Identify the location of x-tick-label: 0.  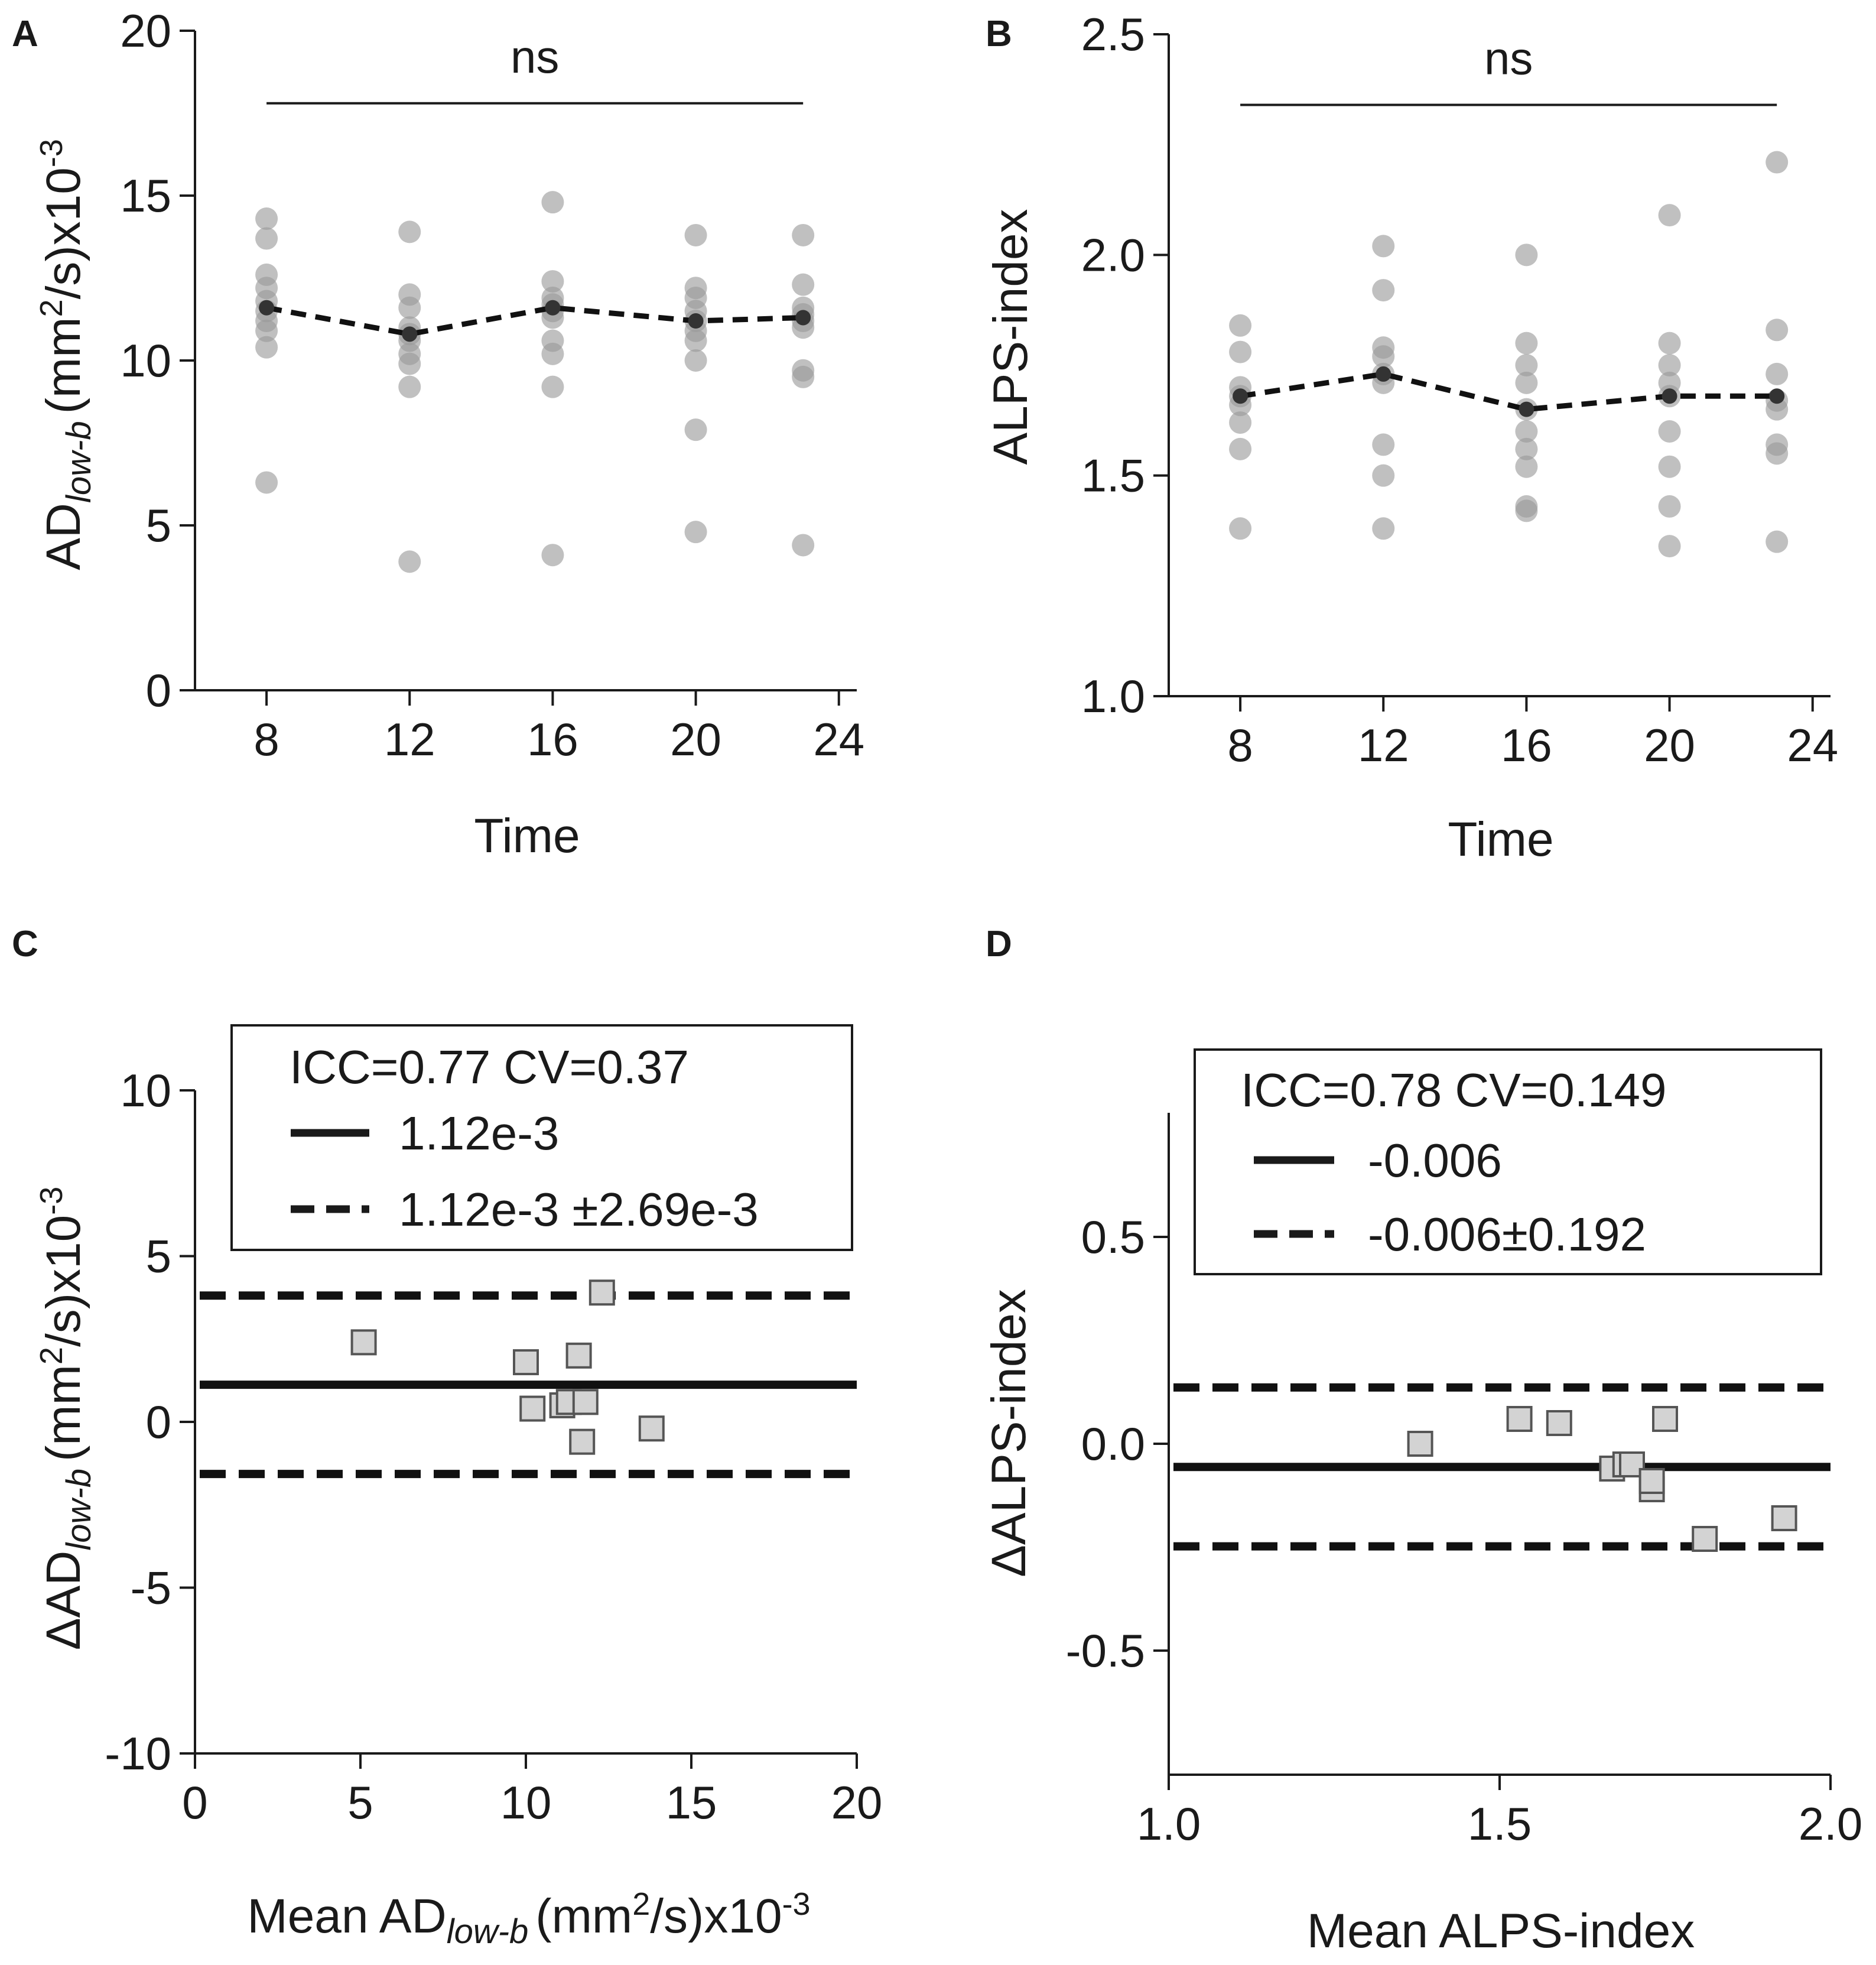
(194, 1802).